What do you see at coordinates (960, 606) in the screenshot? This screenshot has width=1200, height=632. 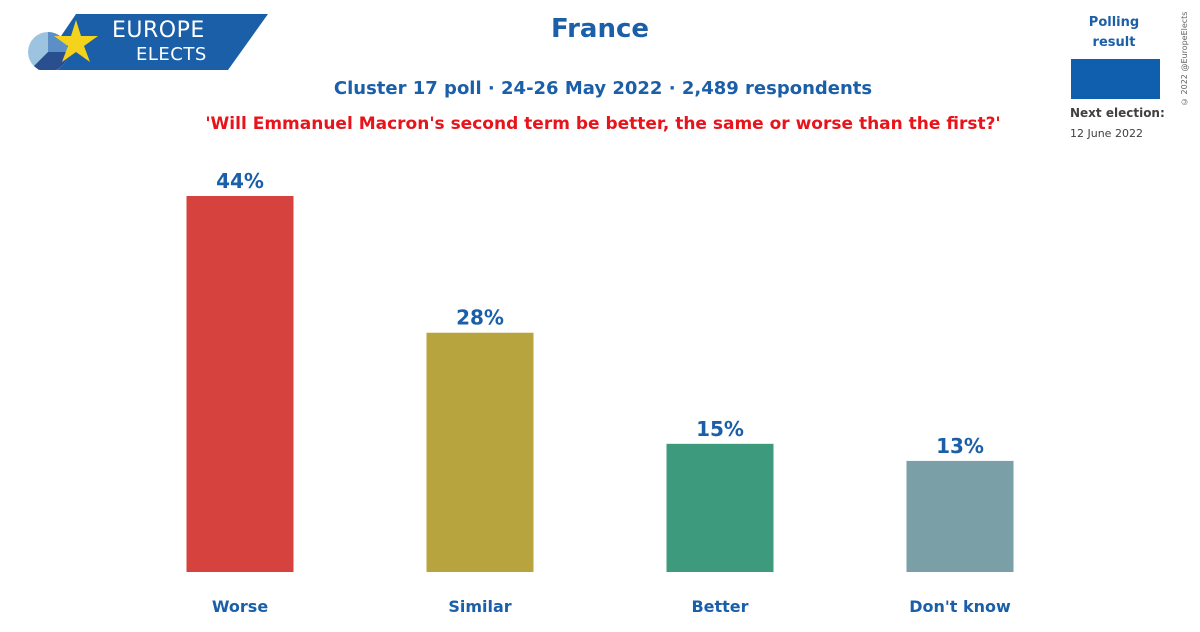 I see `category-label-don-t-know: Don't know` at bounding box center [960, 606].